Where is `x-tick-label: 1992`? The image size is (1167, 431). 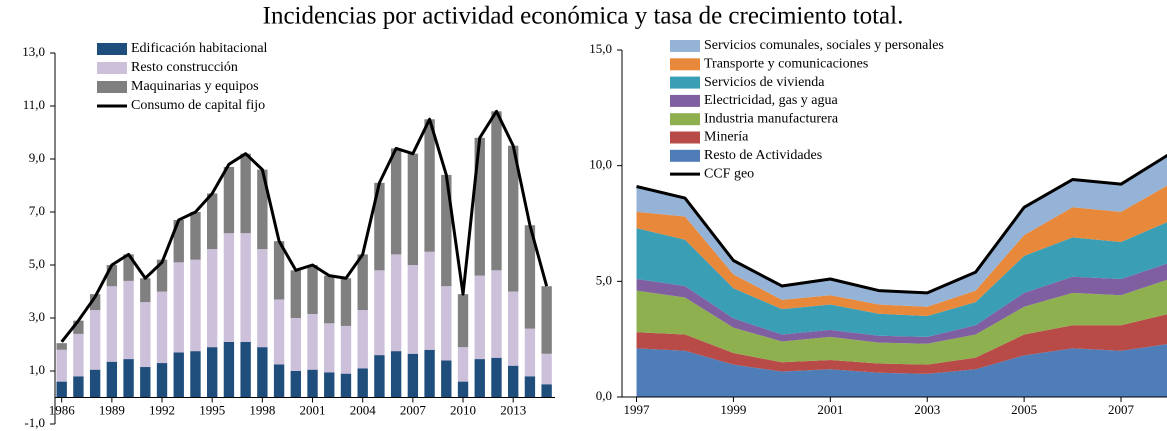 x-tick-label: 1992 is located at coordinates (162, 409).